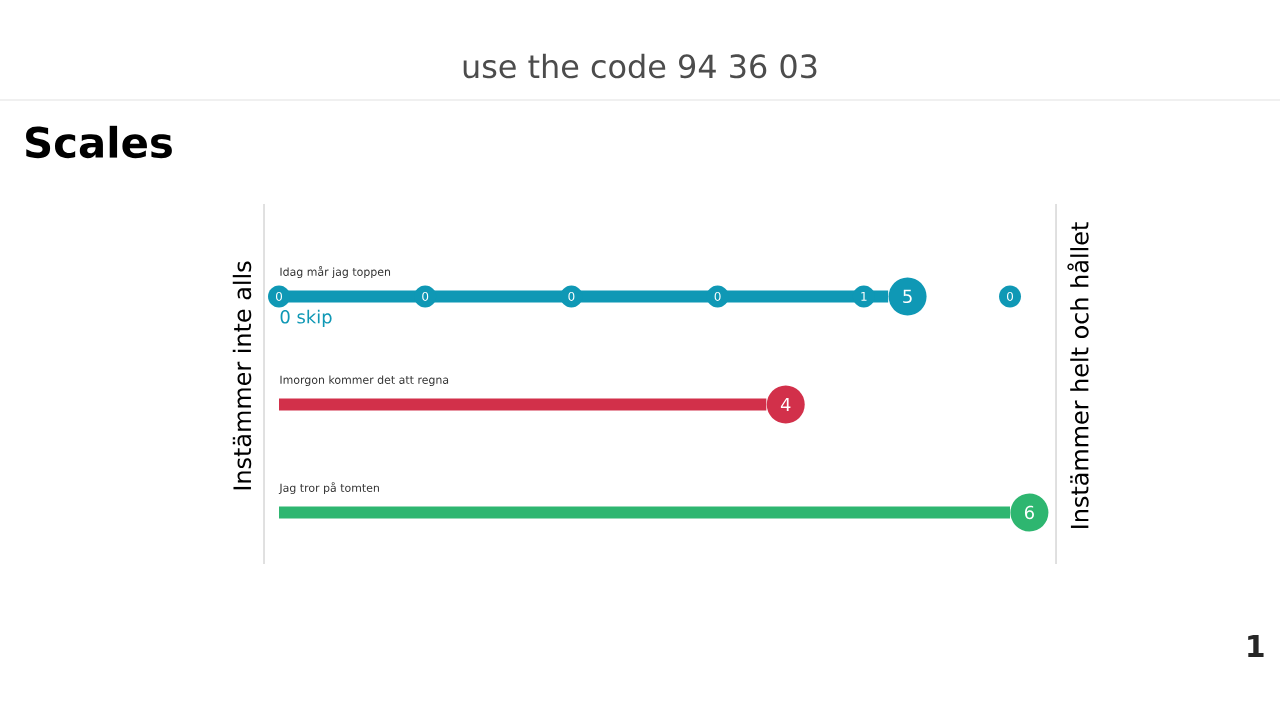 The height and width of the screenshot is (720, 1280). What do you see at coordinates (907, 296) in the screenshot?
I see `data-label: 5` at bounding box center [907, 296].